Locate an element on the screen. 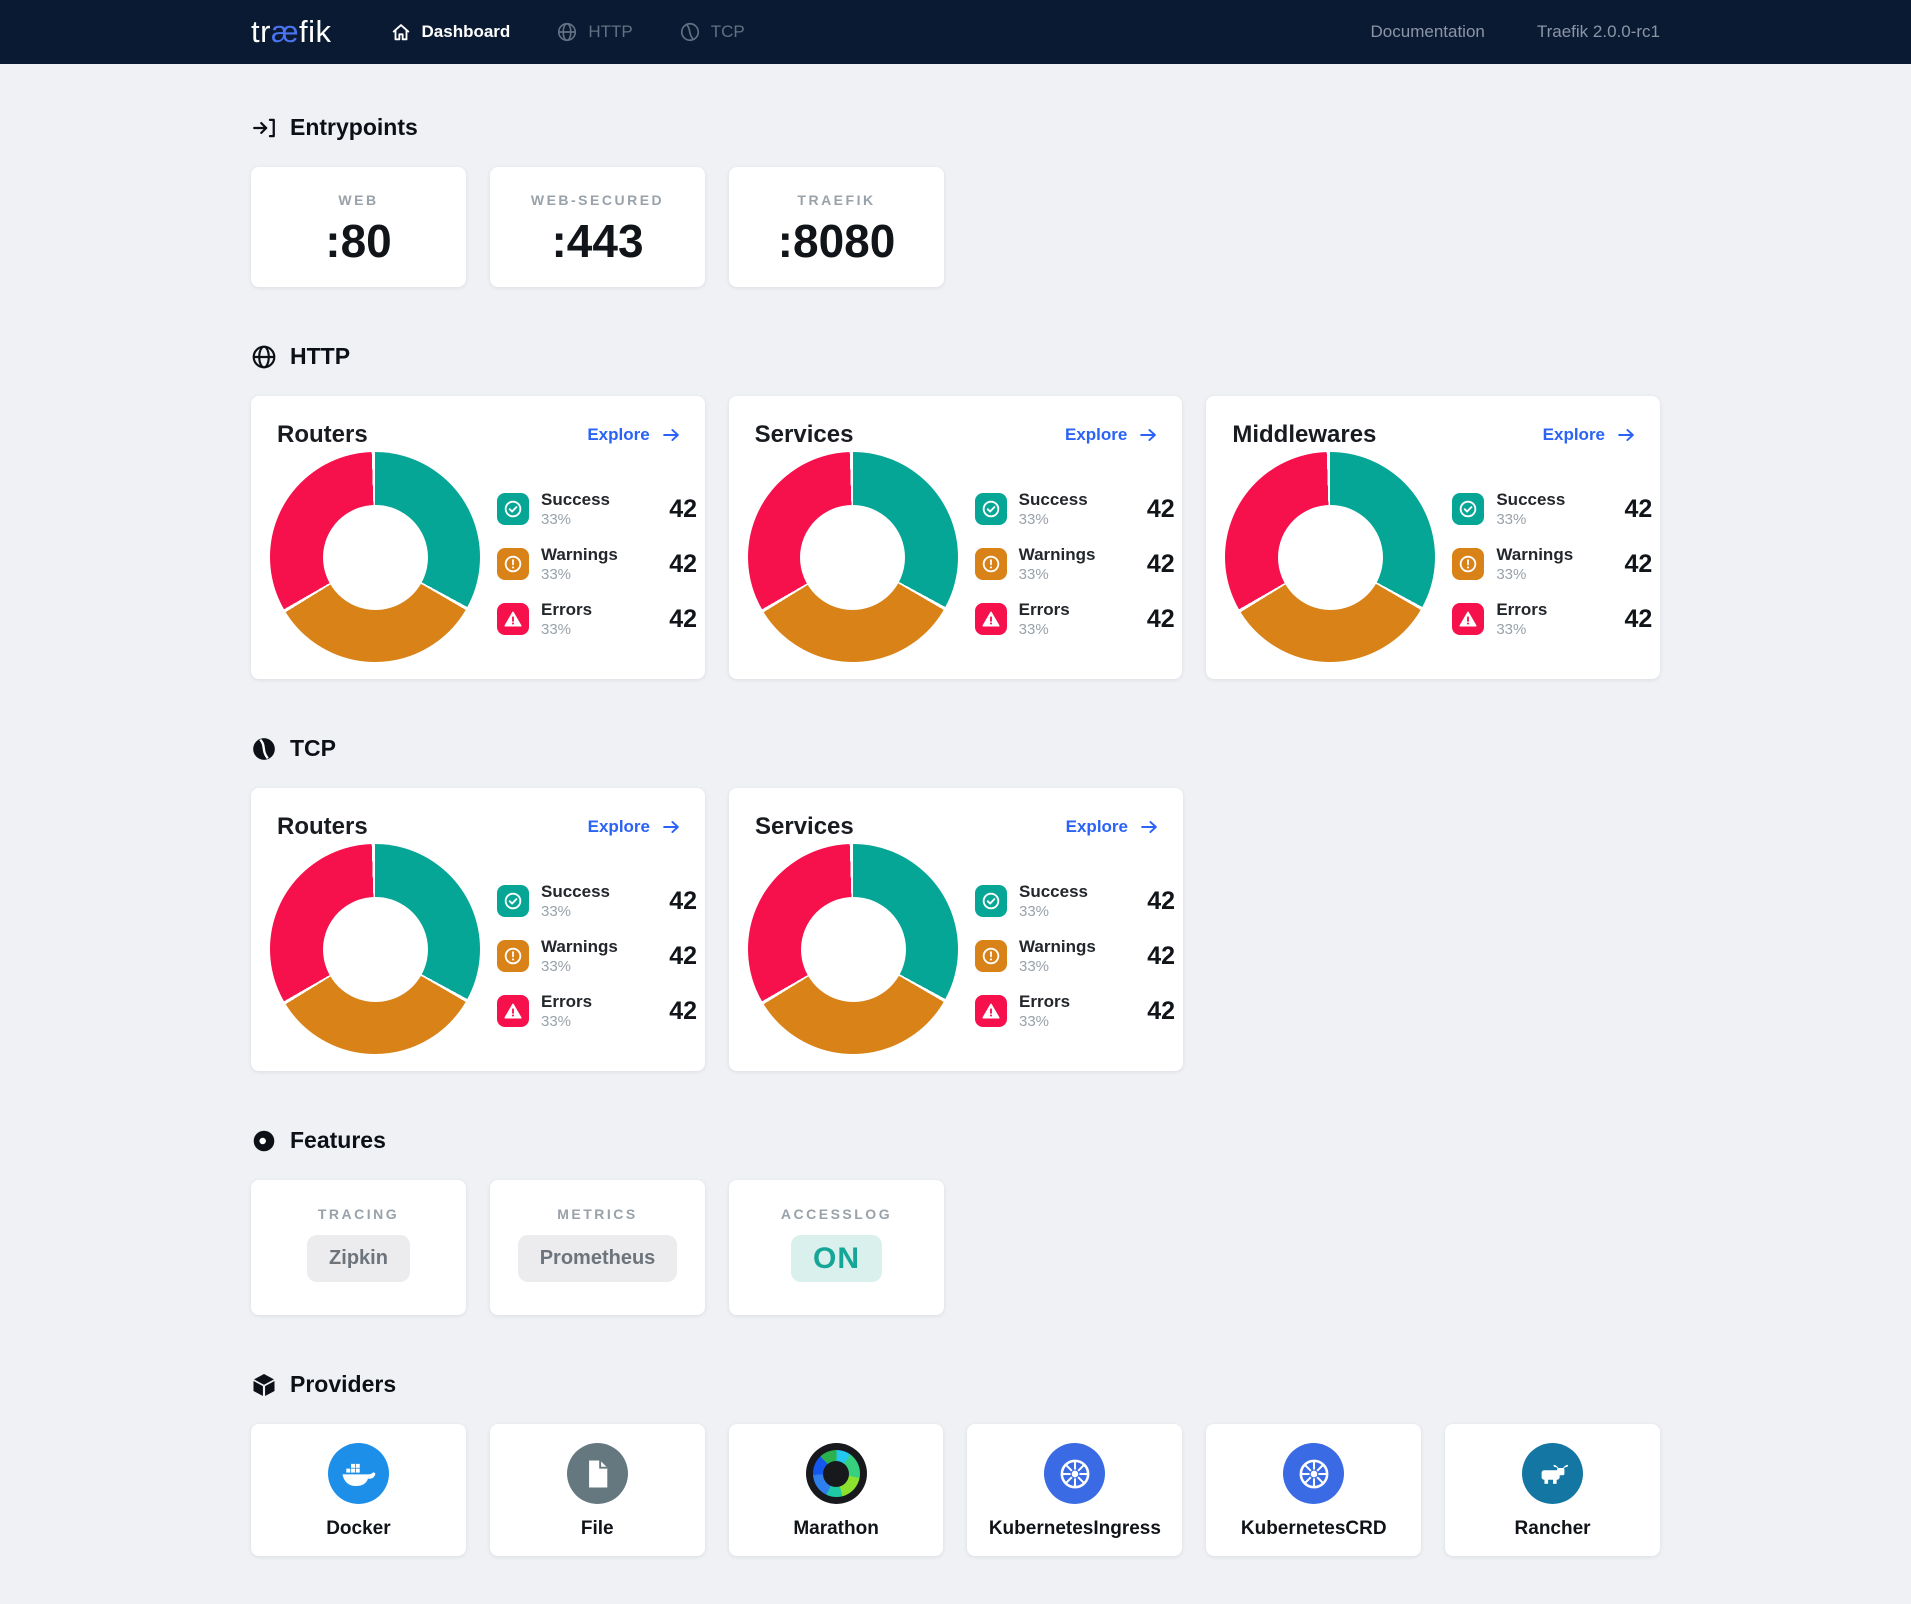  section-title-features: Features is located at coordinates (338, 1140).